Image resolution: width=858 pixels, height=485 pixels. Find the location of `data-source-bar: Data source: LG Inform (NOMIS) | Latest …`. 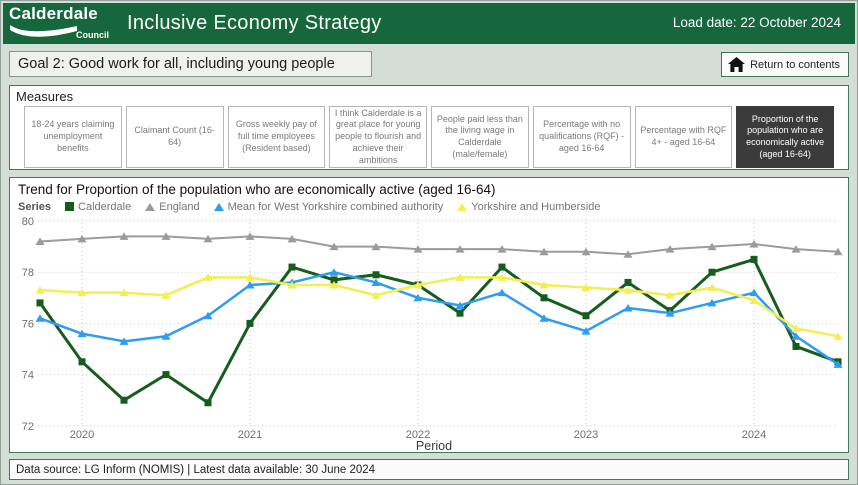

data-source-bar: Data source: LG Inform (NOMIS) | Latest … is located at coordinates (429, 469).